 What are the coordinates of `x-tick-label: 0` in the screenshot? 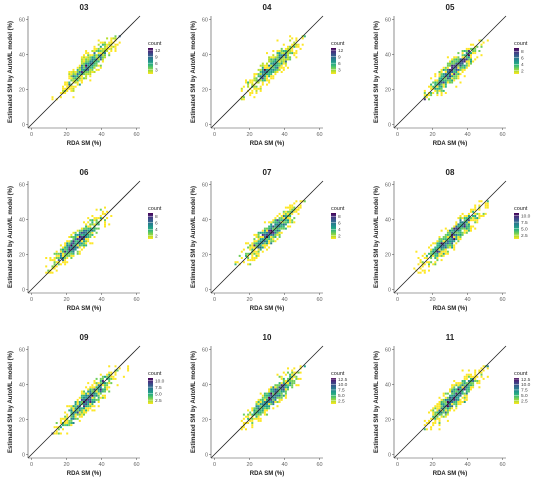 It's located at (397, 300).